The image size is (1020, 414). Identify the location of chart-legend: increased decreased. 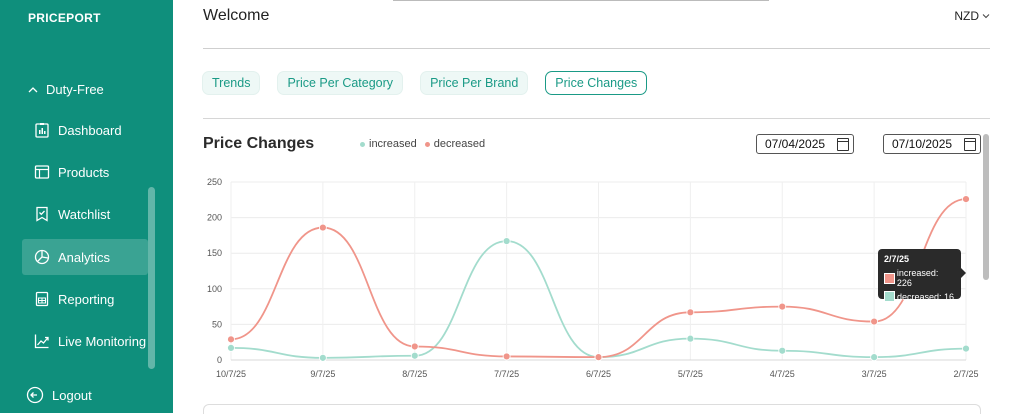
(422, 144).